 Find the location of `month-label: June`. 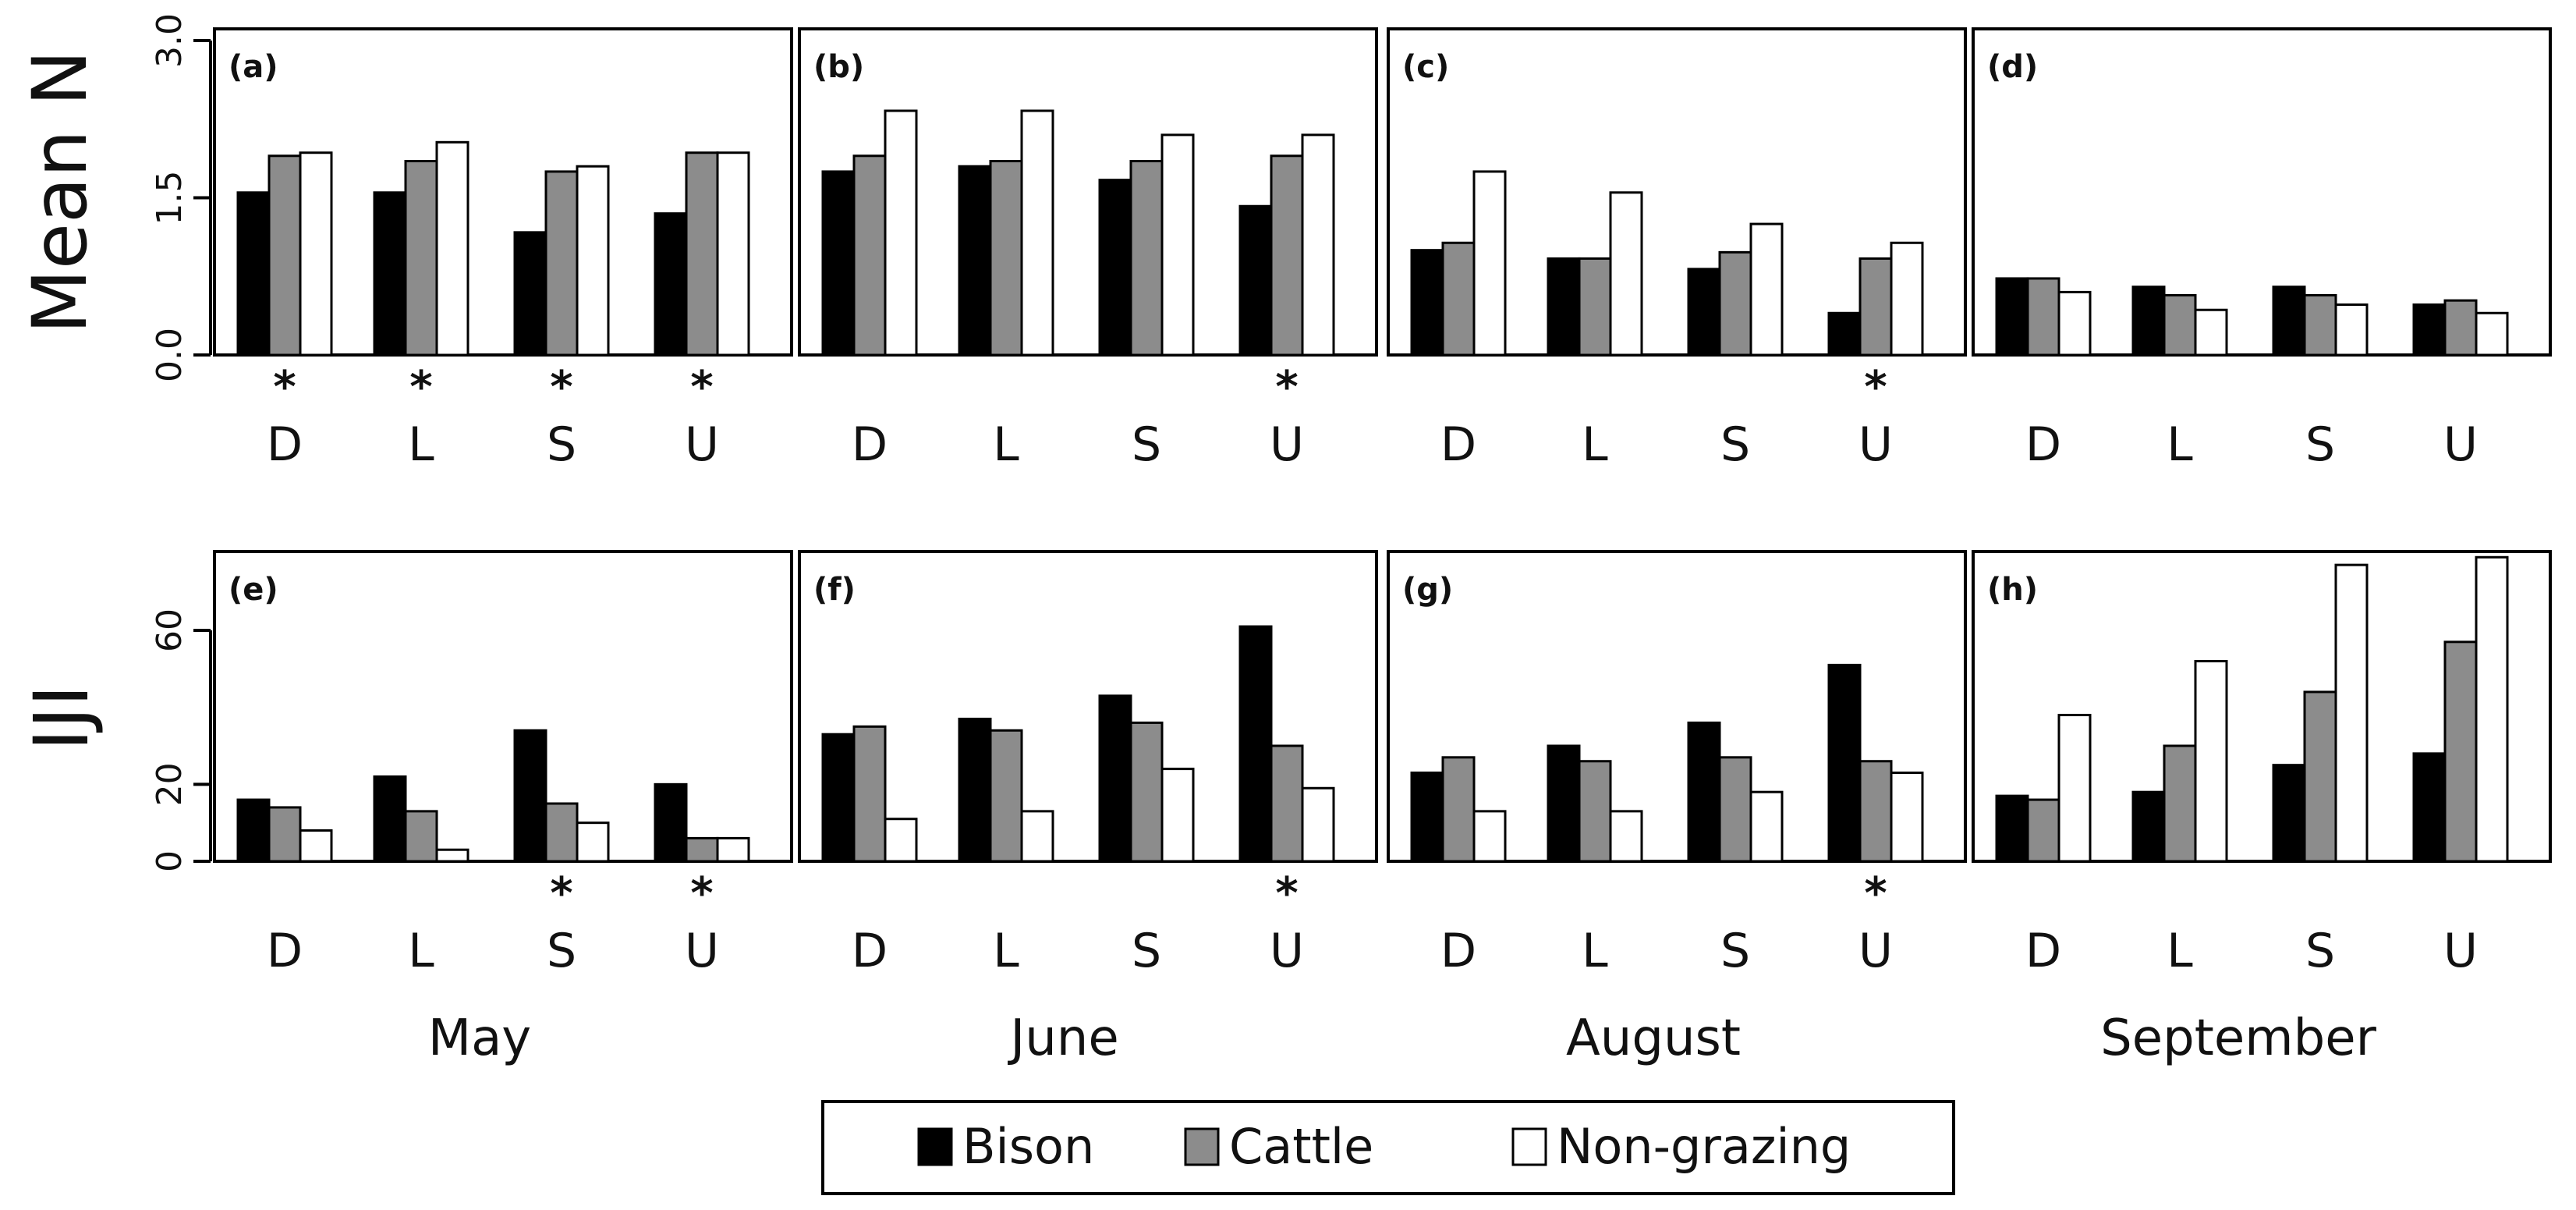

month-label: June is located at coordinates (1062, 1038).